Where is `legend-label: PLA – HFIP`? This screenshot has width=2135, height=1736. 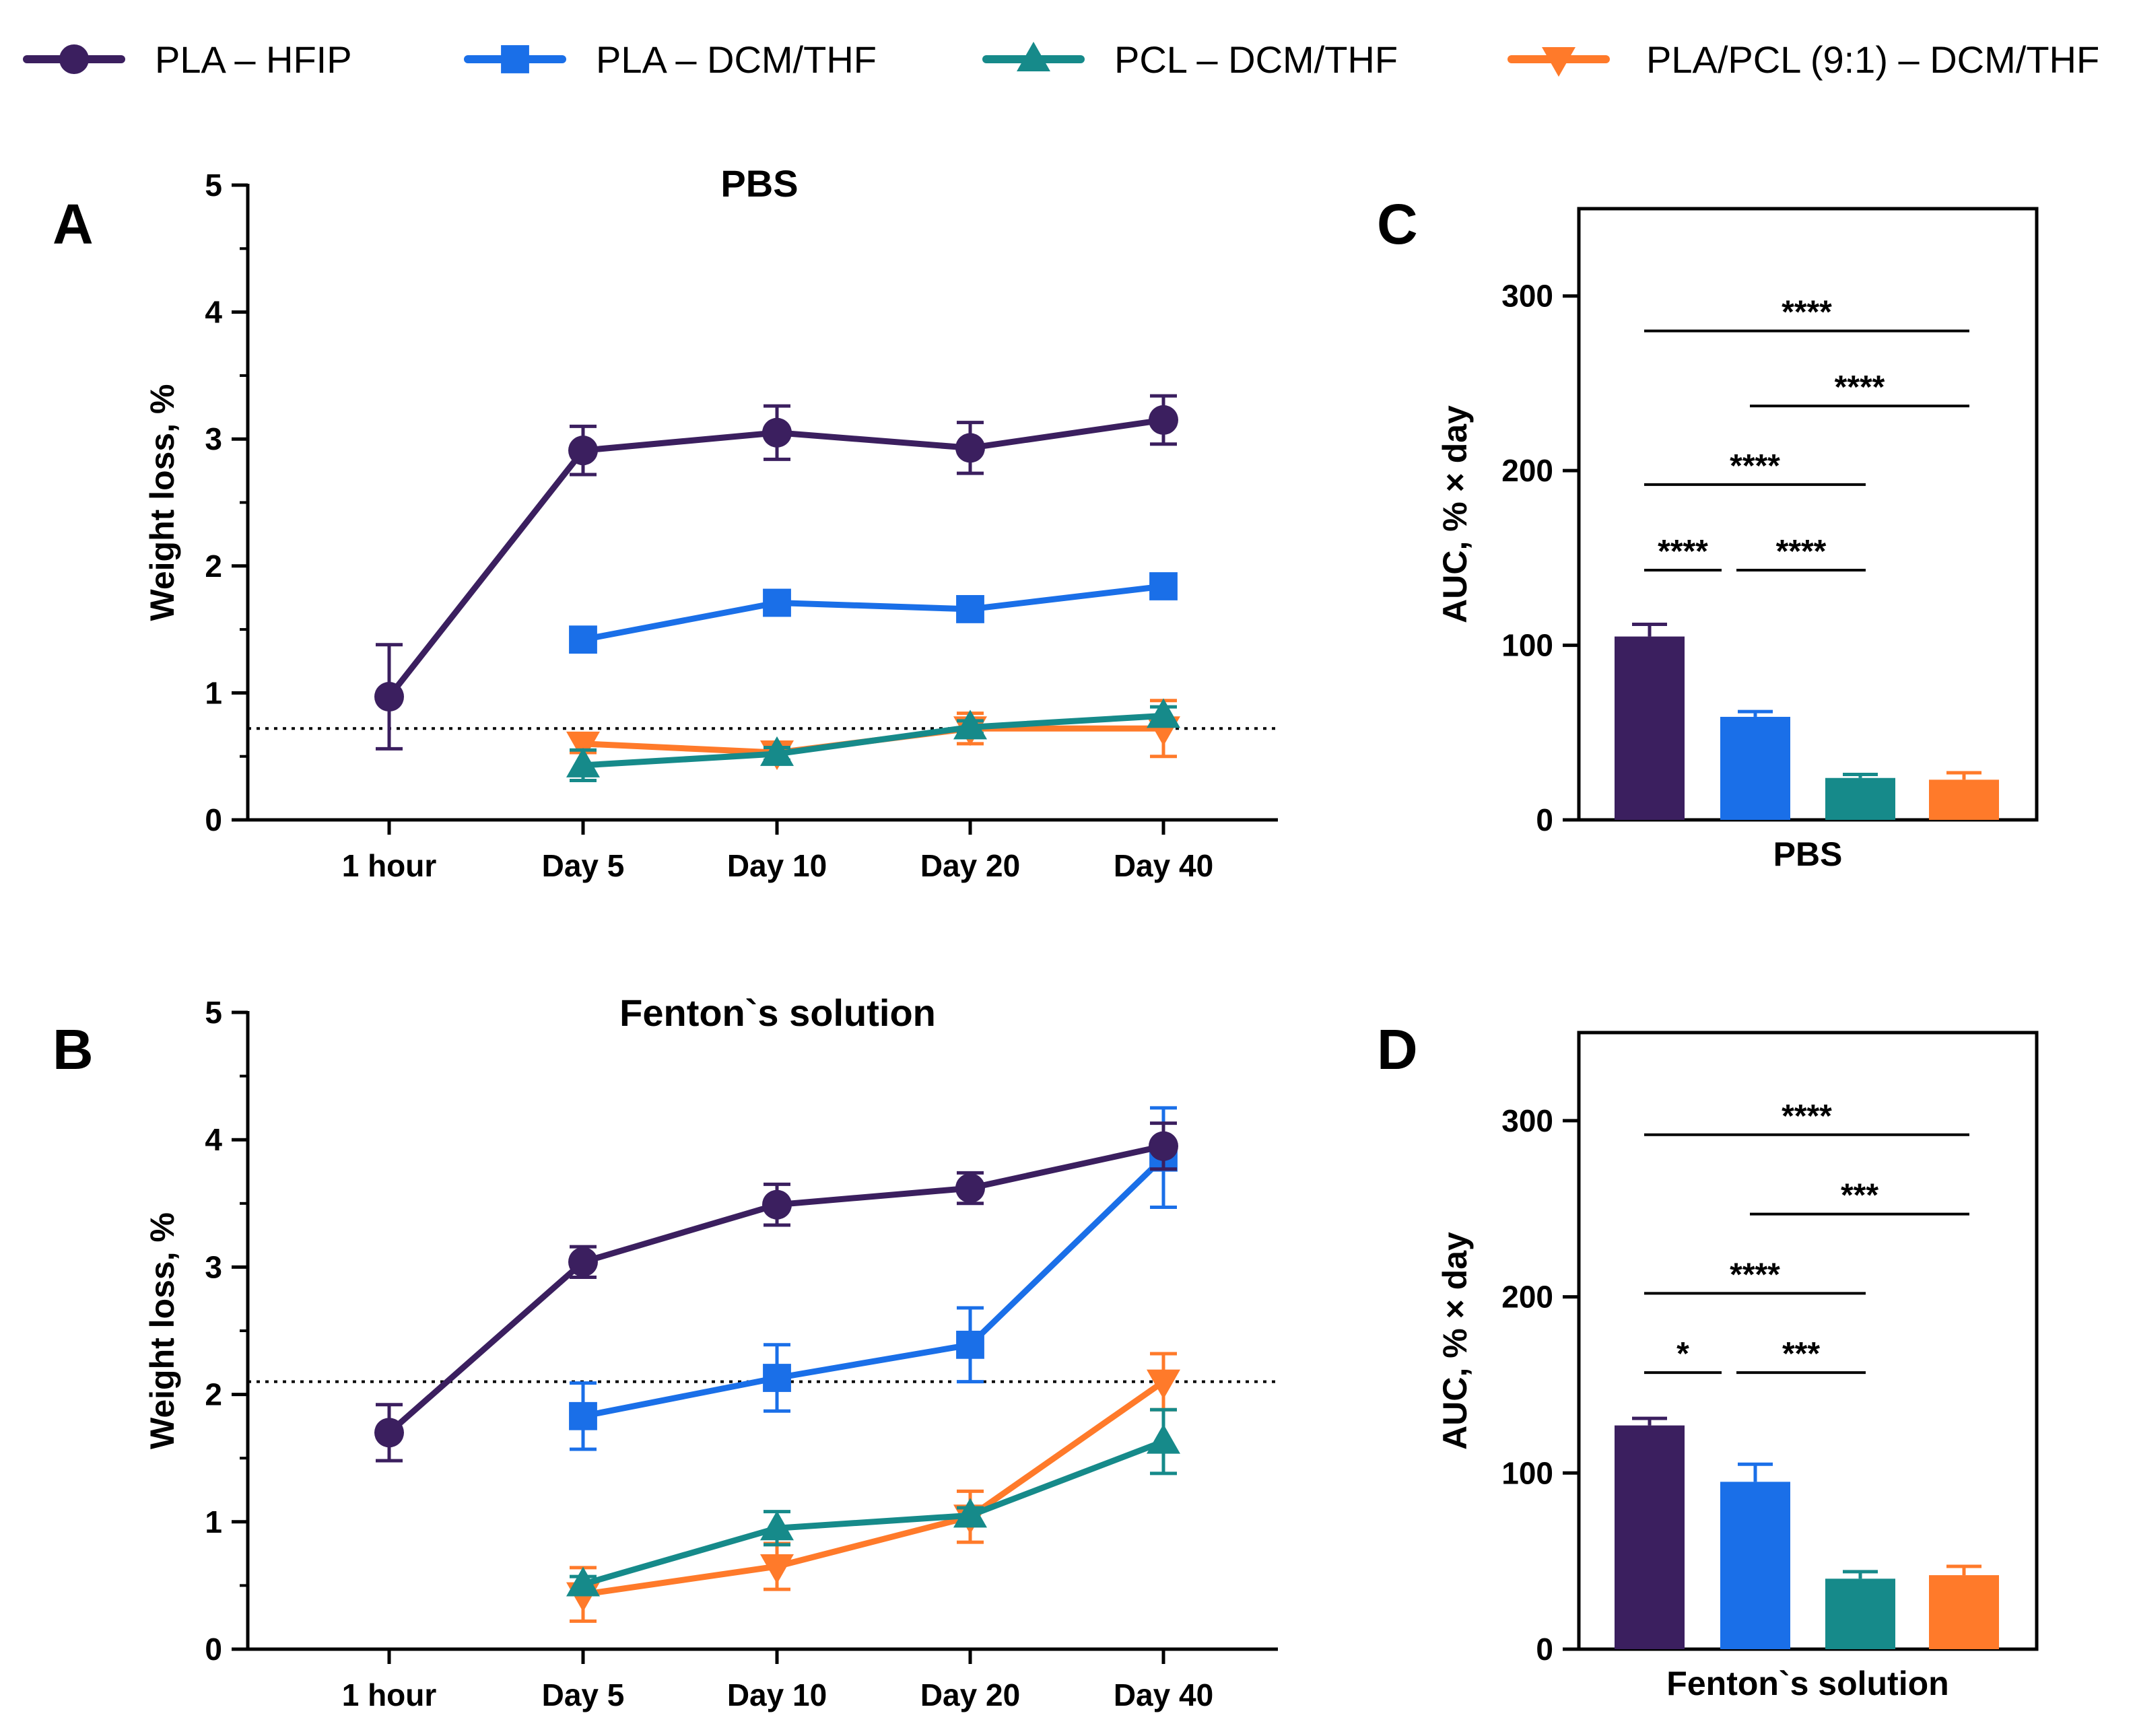
legend-label: PLA – HFIP is located at coordinates (253, 59).